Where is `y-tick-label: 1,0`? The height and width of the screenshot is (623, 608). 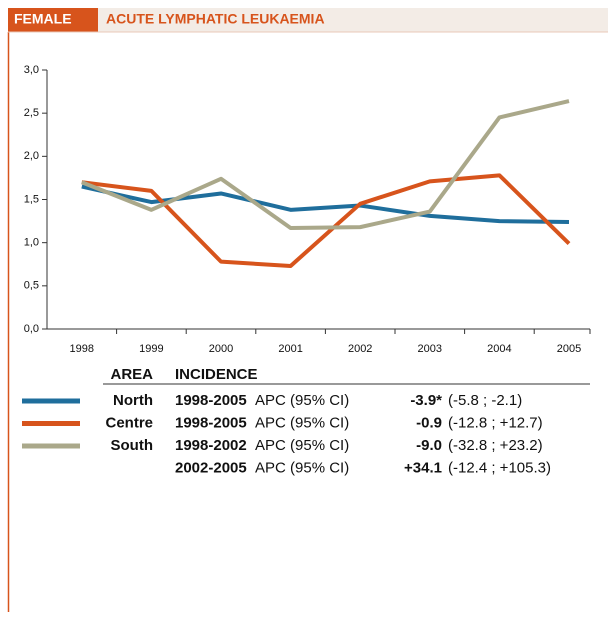
y-tick-label: 1,0 is located at coordinates (31, 243).